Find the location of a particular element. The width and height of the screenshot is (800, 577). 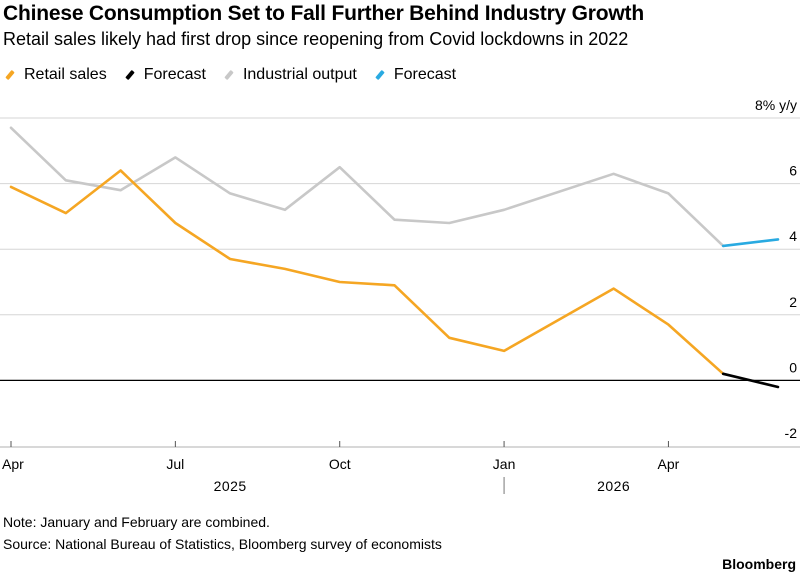

y-tick-label: -2 is located at coordinates (791, 433).